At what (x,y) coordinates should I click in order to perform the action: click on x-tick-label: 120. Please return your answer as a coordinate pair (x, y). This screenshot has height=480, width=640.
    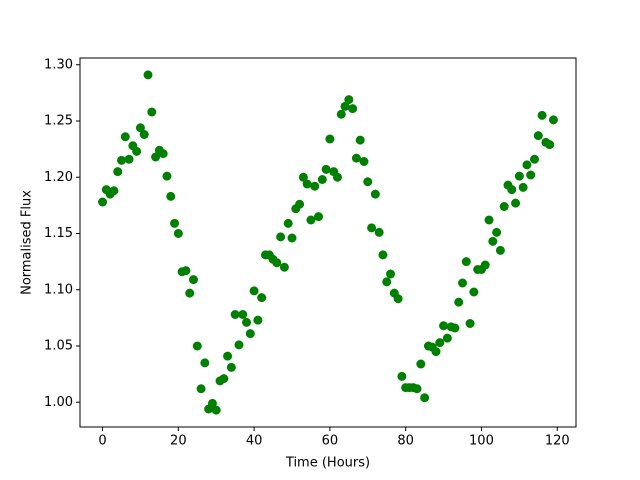
    Looking at the image, I should click on (557, 441).